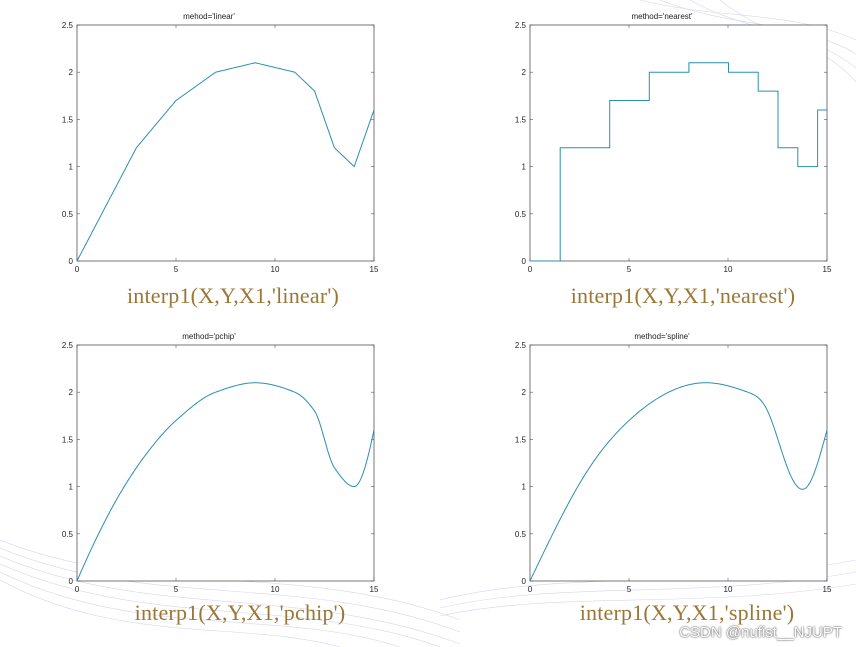 The width and height of the screenshot is (856, 647). What do you see at coordinates (662, 336) in the screenshot?
I see `subplot-title: method='spline'` at bounding box center [662, 336].